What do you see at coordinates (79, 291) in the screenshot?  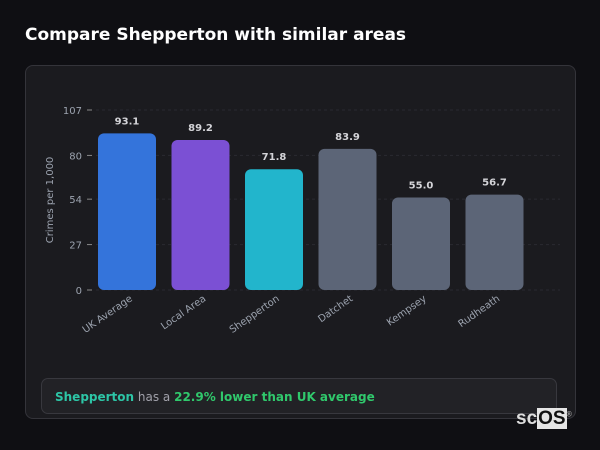 I see `y-tick-label: 0` at bounding box center [79, 291].